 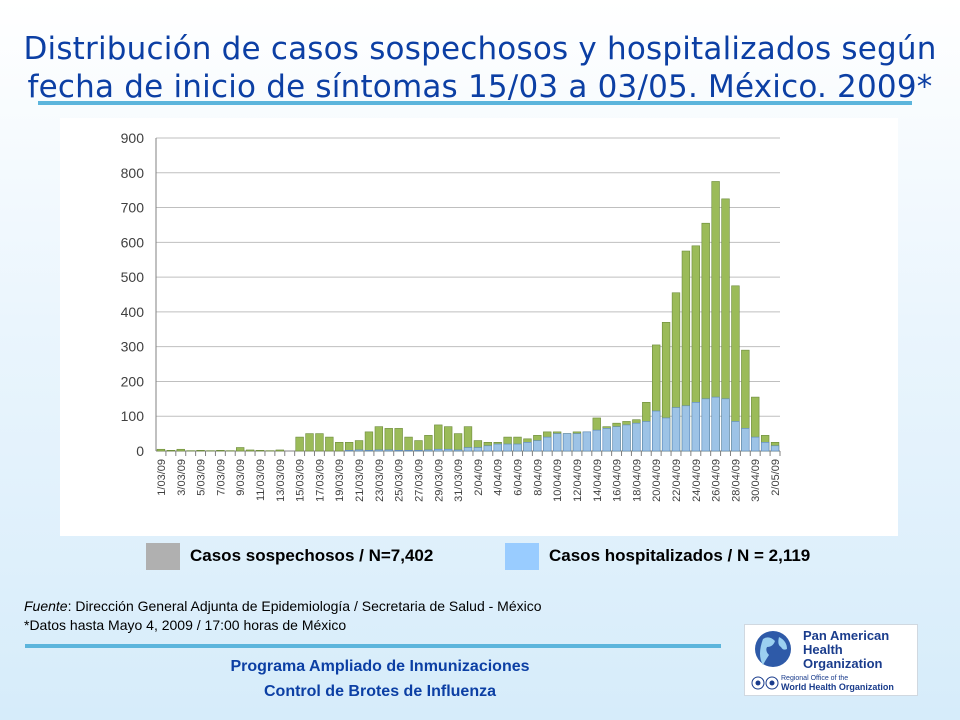 What do you see at coordinates (281, 480) in the screenshot?
I see `x-tick-label: 13/03/09` at bounding box center [281, 480].